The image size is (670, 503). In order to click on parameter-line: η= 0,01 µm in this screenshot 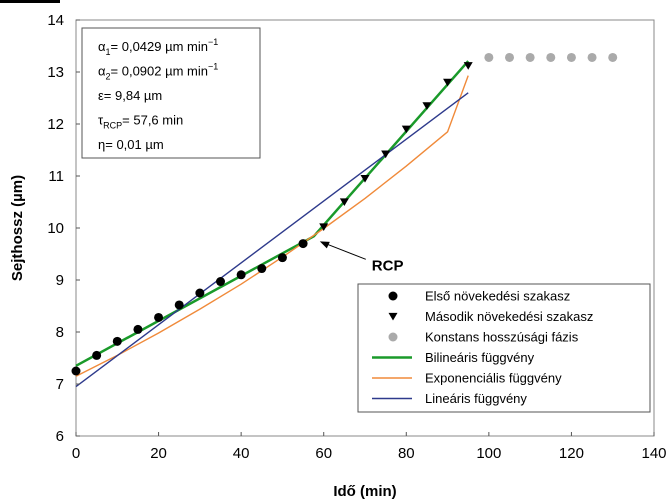, I will do `click(131, 144)`.